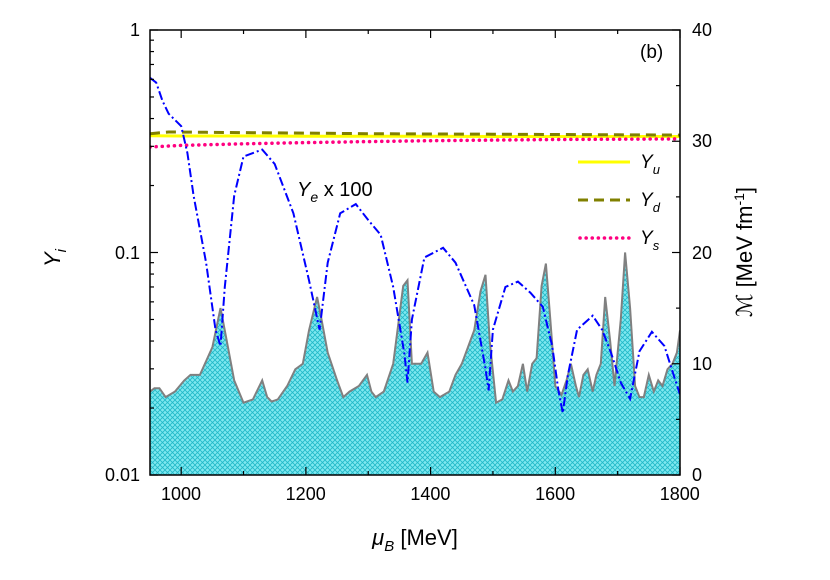 This screenshot has height=580, width=830. I want to click on ye-annotation: Ye x 100, so click(335, 192).